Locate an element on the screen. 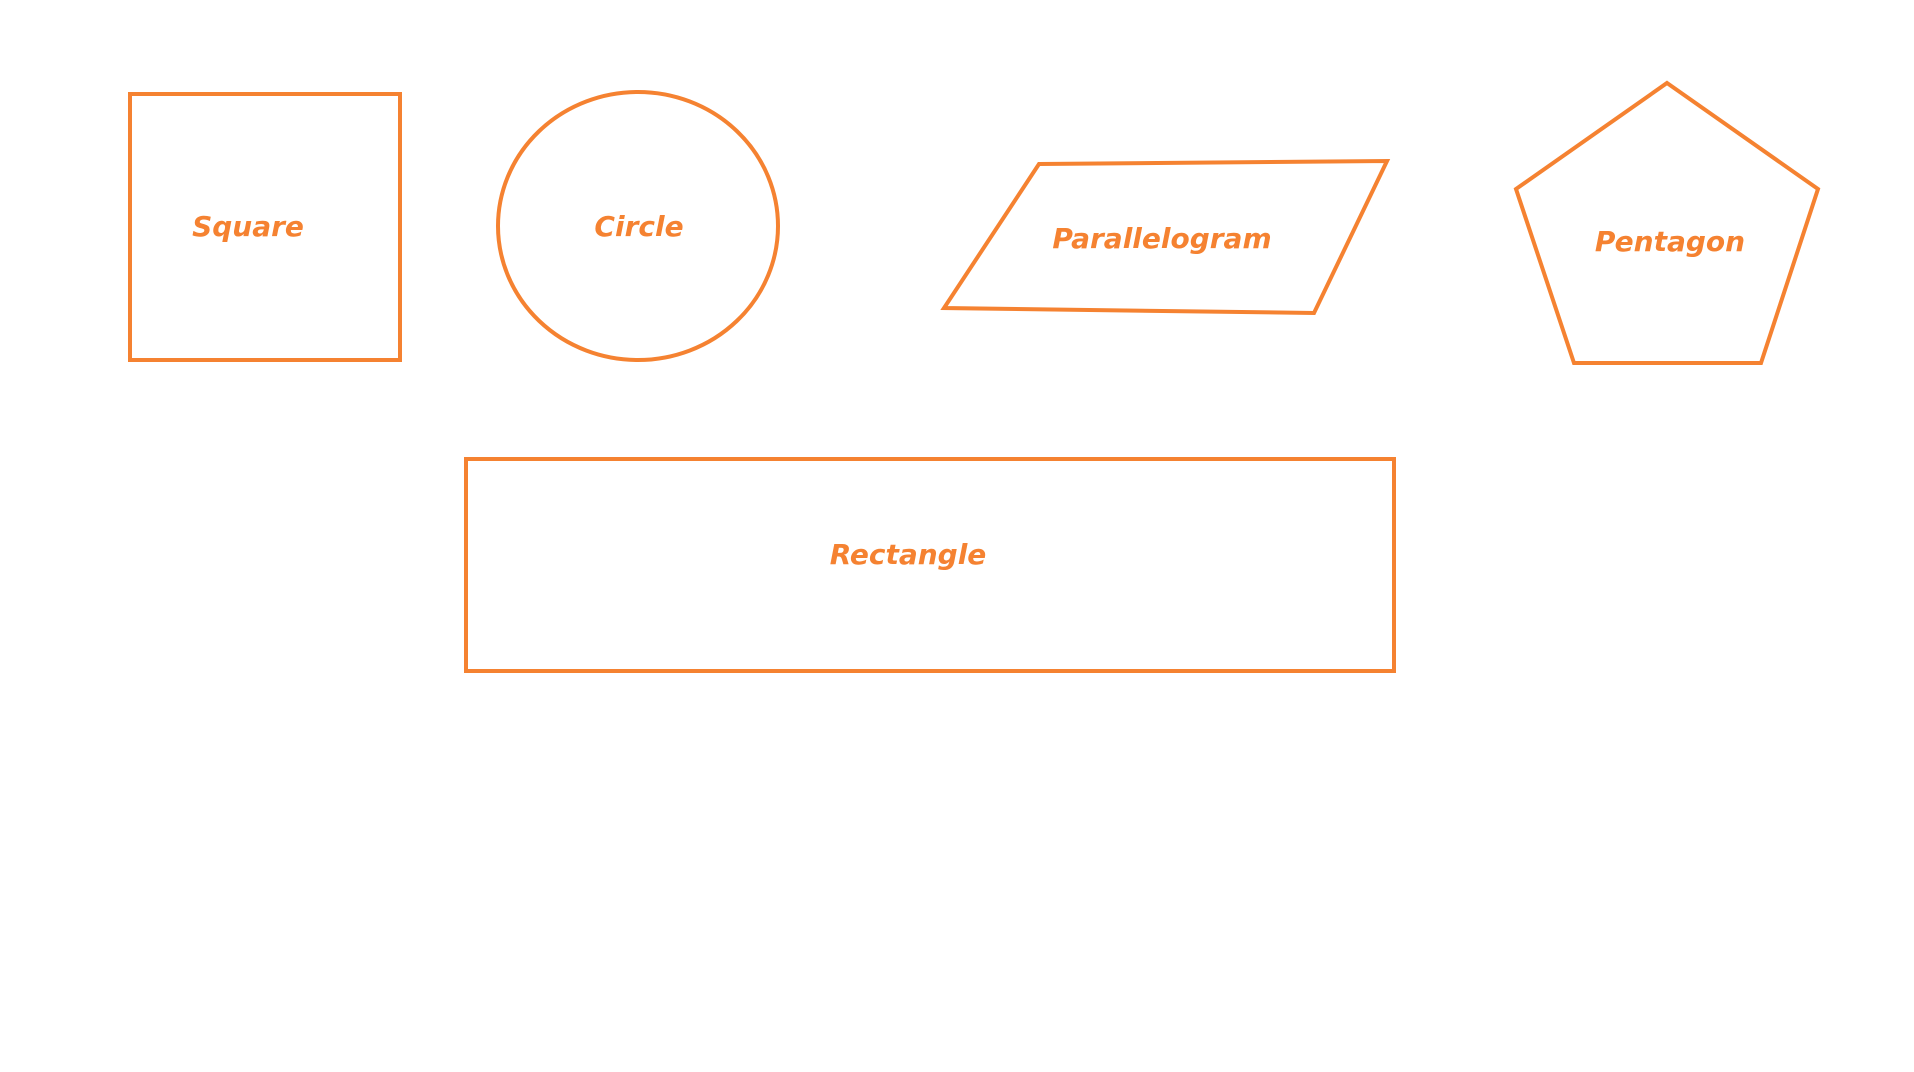 The width and height of the screenshot is (1914, 1072). parallelogram-group: Parallelogram is located at coordinates (1165, 237).